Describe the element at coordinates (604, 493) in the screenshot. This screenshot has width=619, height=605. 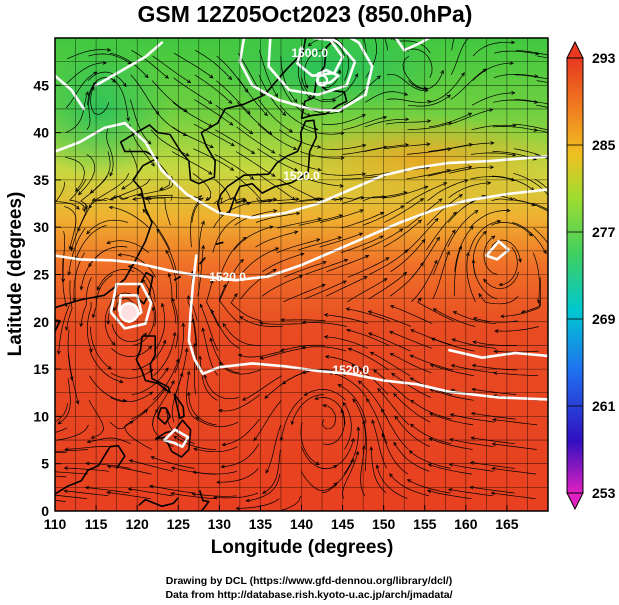
I see `colorbar-tick-label: 253` at that location.